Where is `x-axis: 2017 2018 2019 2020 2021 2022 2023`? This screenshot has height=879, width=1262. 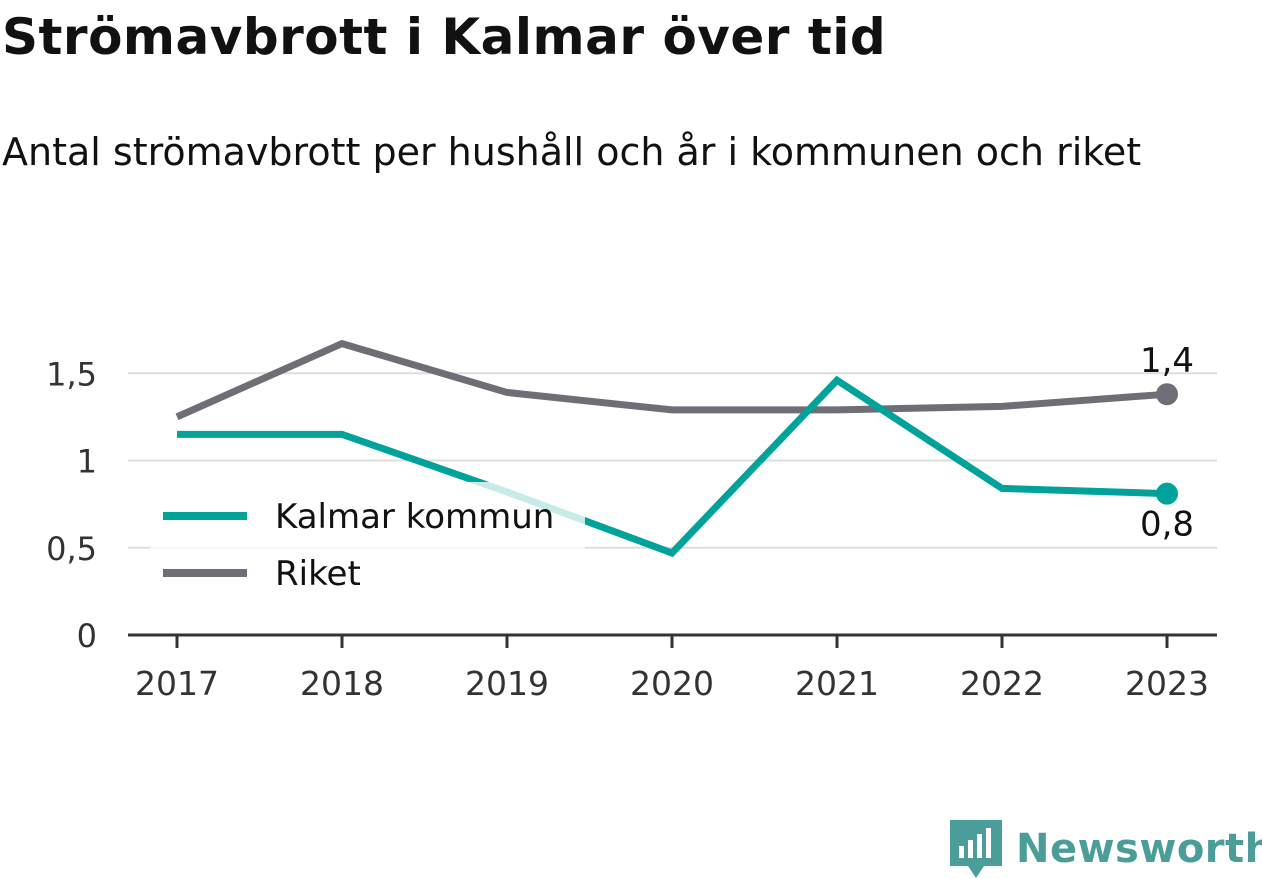
x-axis: 2017 2018 2019 2020 2021 2022 2023 is located at coordinates (672, 668).